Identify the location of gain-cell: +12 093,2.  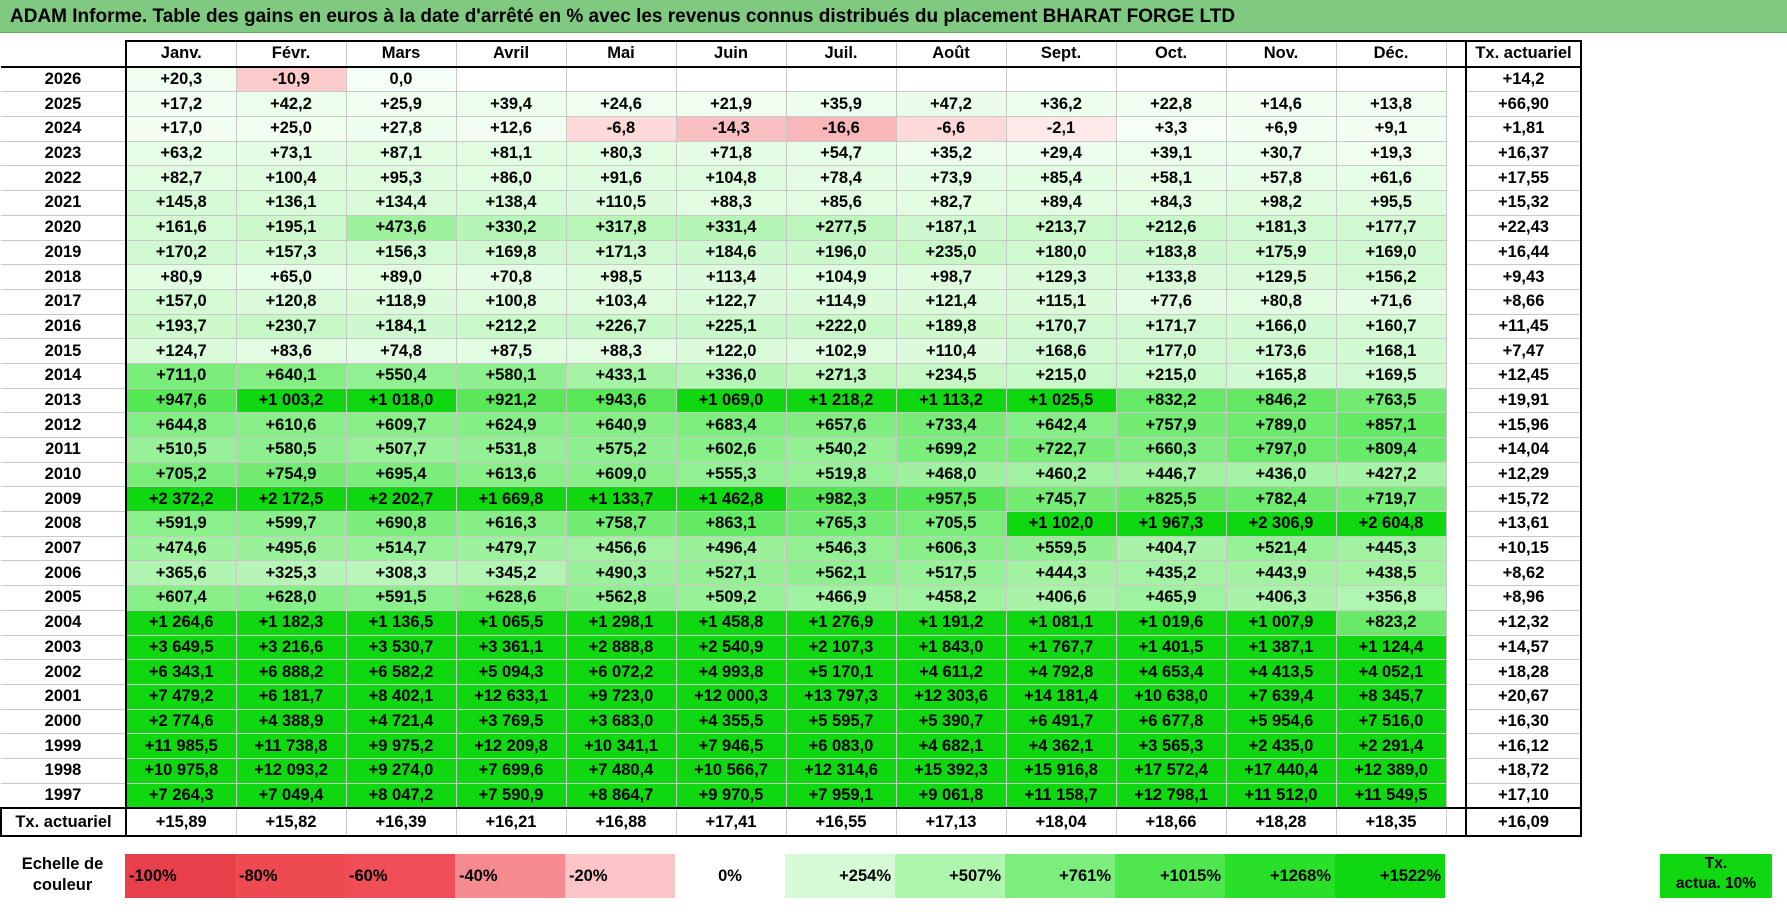
(291, 770).